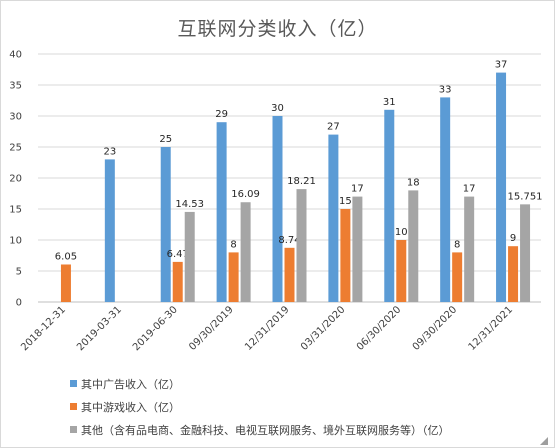 This screenshot has width=555, height=448. Describe the element at coordinates (15, 210) in the screenshot. I see `y-tick-label: 15` at that location.